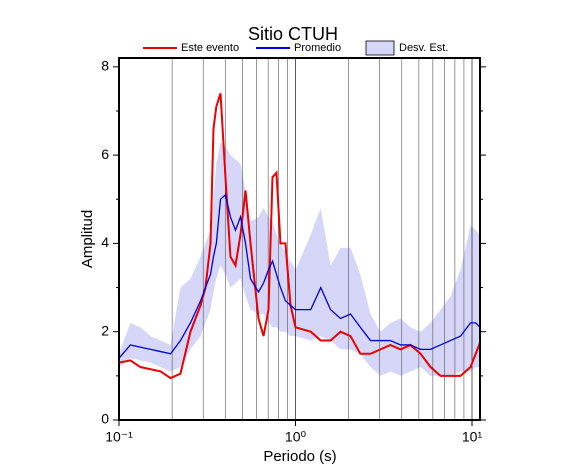 The height and width of the screenshot is (475, 586). Describe the element at coordinates (210, 48) in the screenshot. I see `legend-label: Este evento` at that location.